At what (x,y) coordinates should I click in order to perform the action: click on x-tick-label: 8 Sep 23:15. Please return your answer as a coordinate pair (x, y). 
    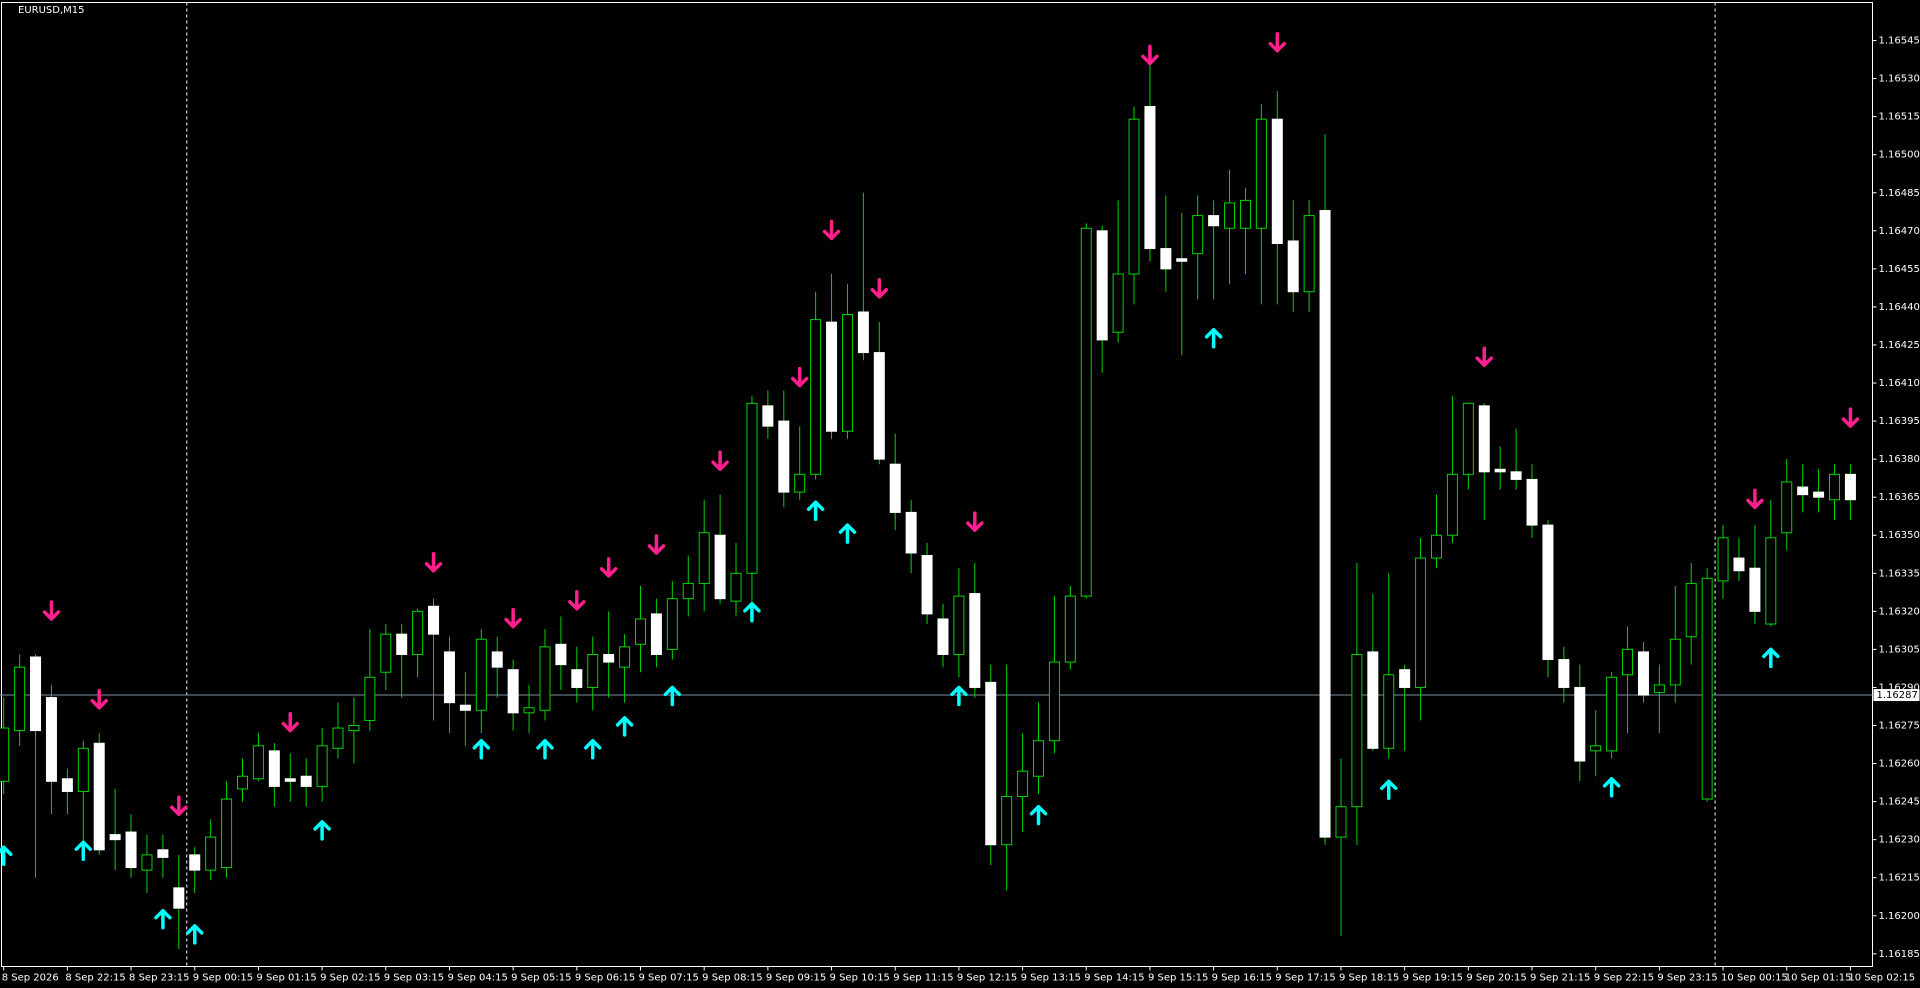
    Looking at the image, I should click on (159, 978).